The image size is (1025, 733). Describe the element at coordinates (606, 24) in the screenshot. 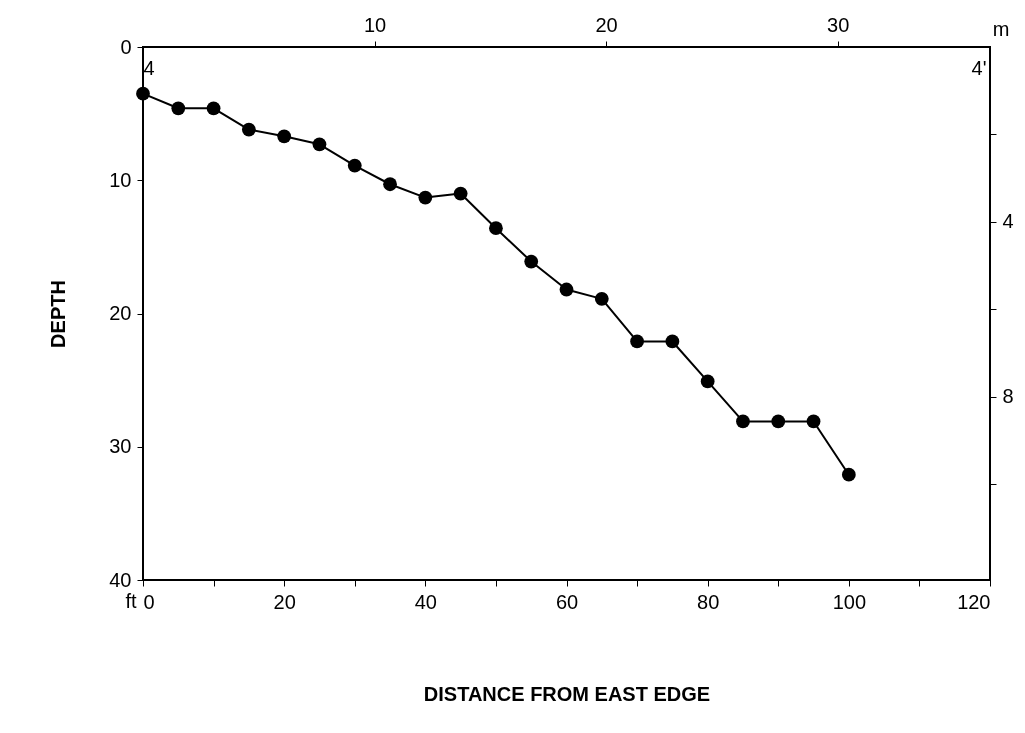

I see `x2-tick-label: 20` at that location.